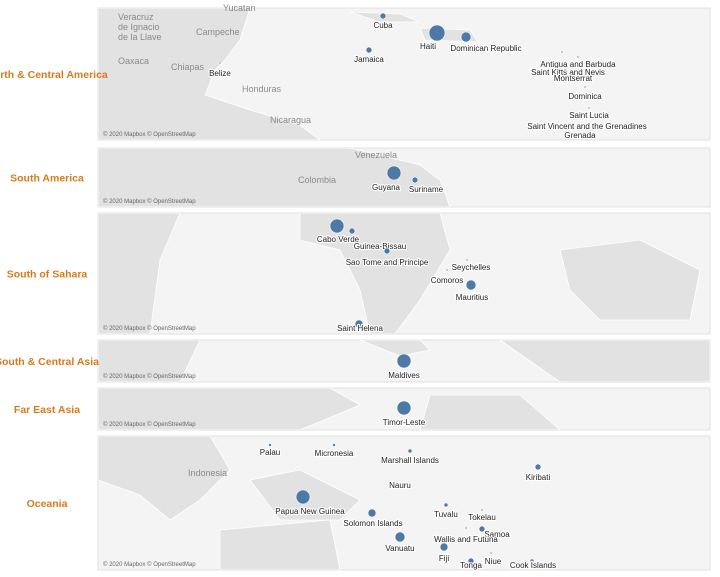  I want to click on place-label: Wallis and Futuna, so click(466, 539).